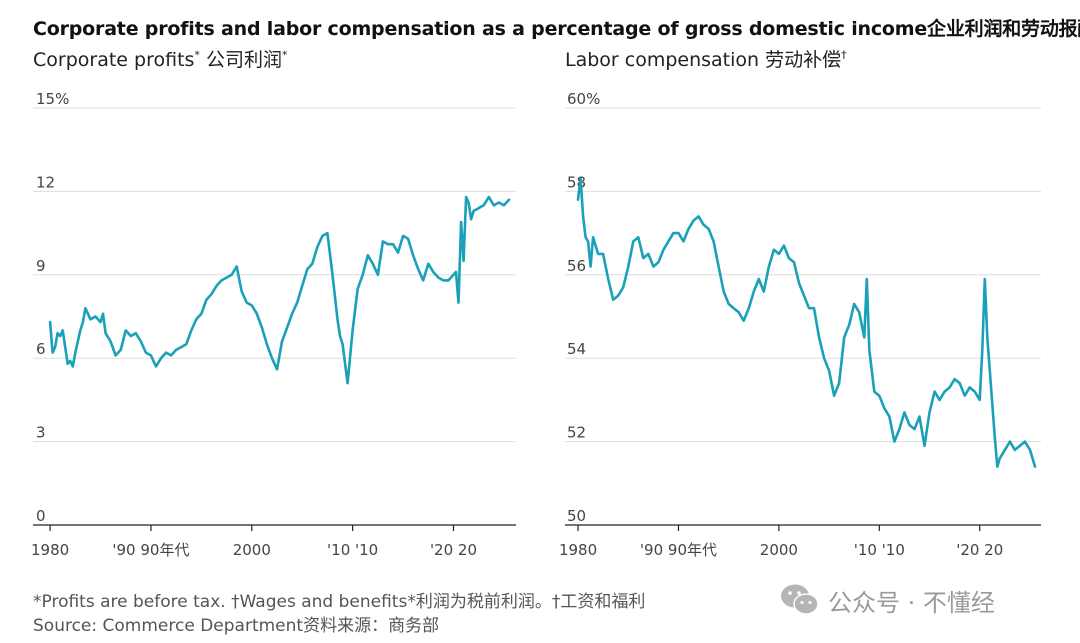 This screenshot has width=1080, height=643. I want to click on watermark: 公众号 · 不懂经, so click(887, 600).